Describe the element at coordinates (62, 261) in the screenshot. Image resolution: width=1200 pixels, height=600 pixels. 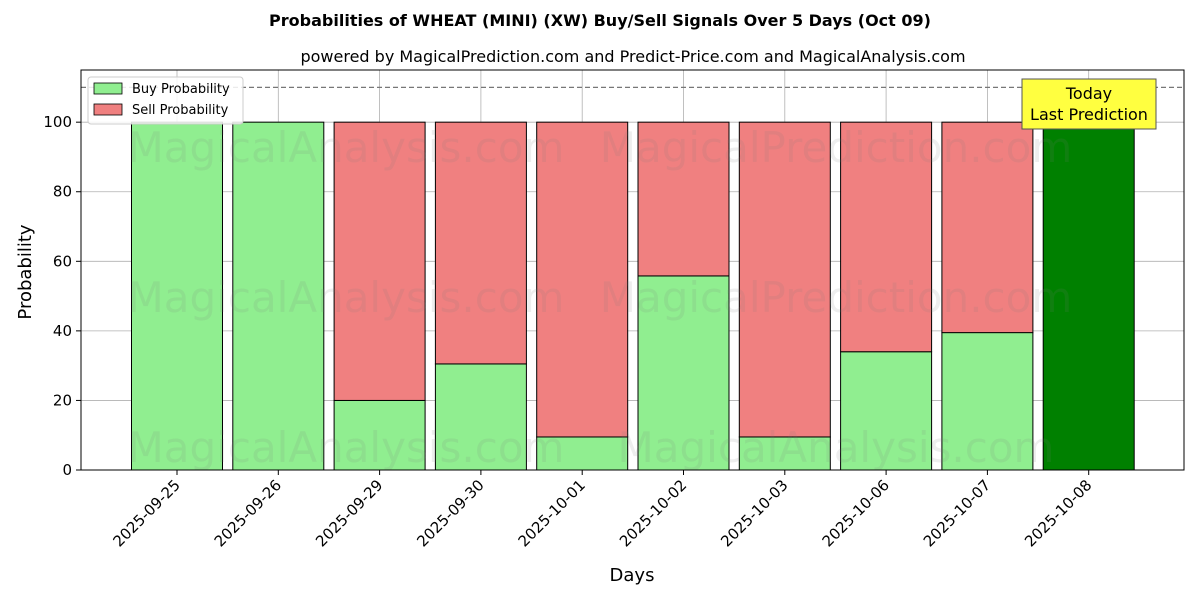
I see `y-tick-label-3: 60` at that location.